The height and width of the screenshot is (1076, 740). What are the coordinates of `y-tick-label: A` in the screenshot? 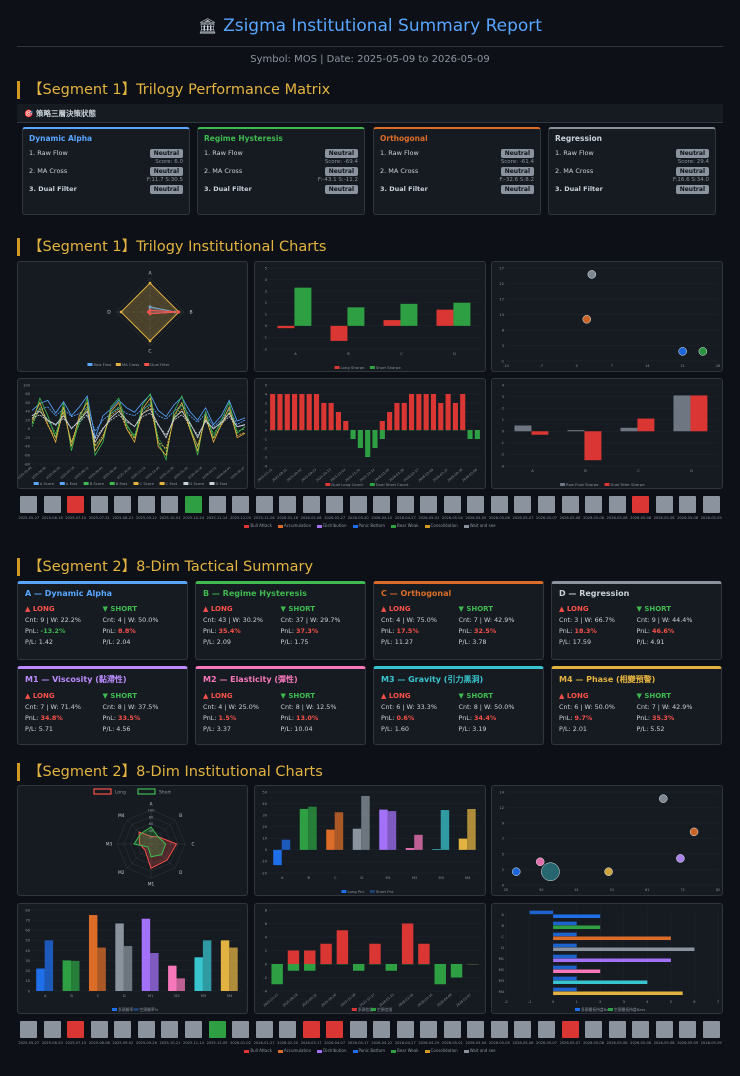 It's located at (503, 915).